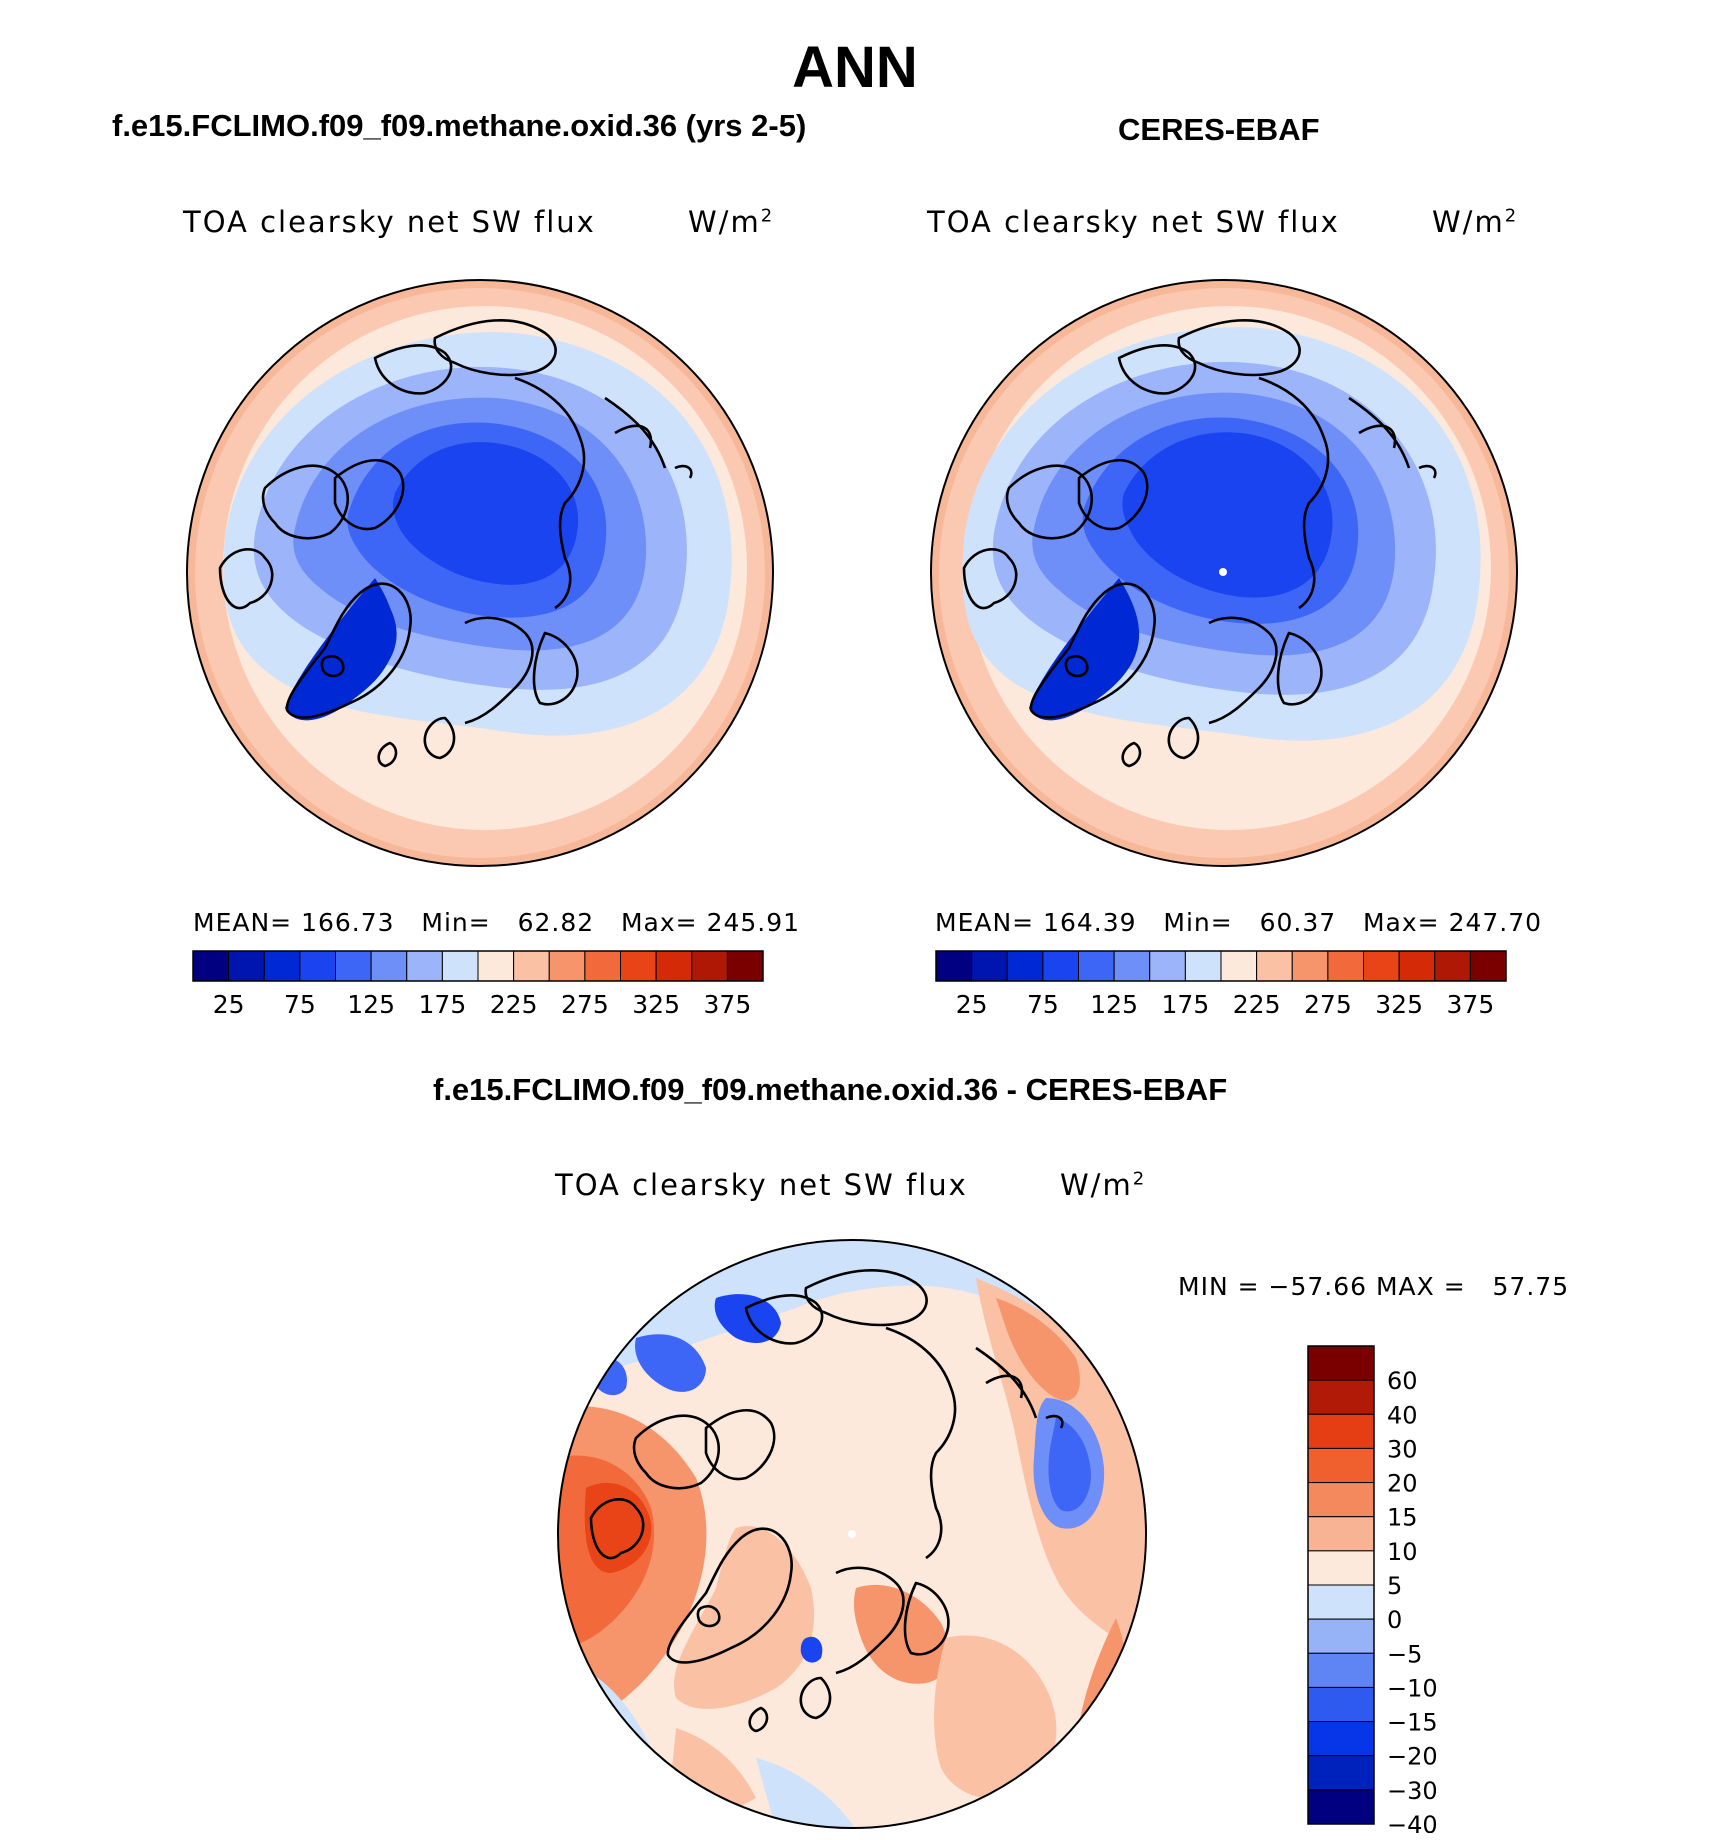 The image size is (1710, 1840). I want to click on minmax-diff: MIN = −57.66 MAX = 57.75, so click(1374, 1286).